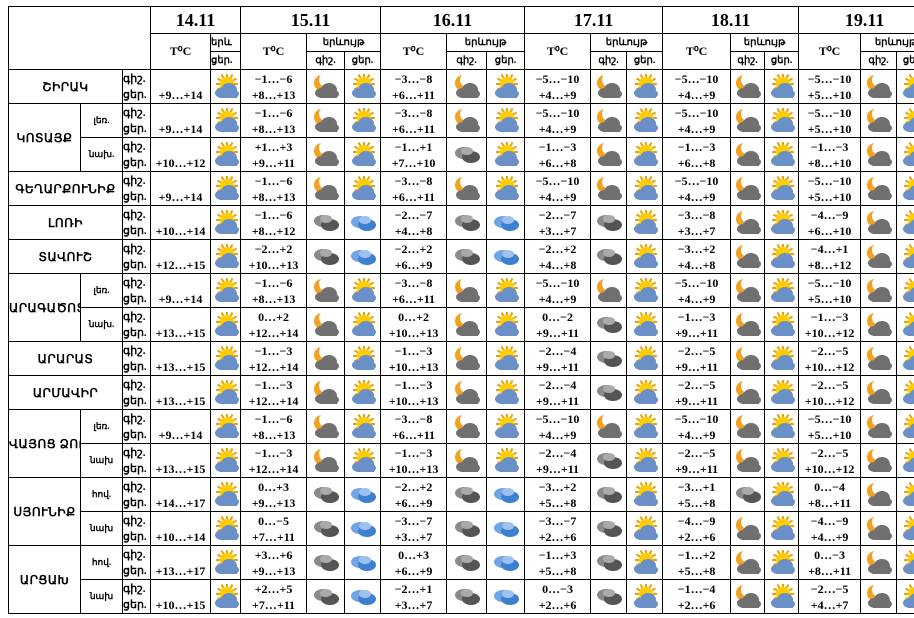 Image resolution: width=914 pixels, height=618 pixels. I want to click on temperature-cell: −4…−9 +4…+9, so click(830, 528).